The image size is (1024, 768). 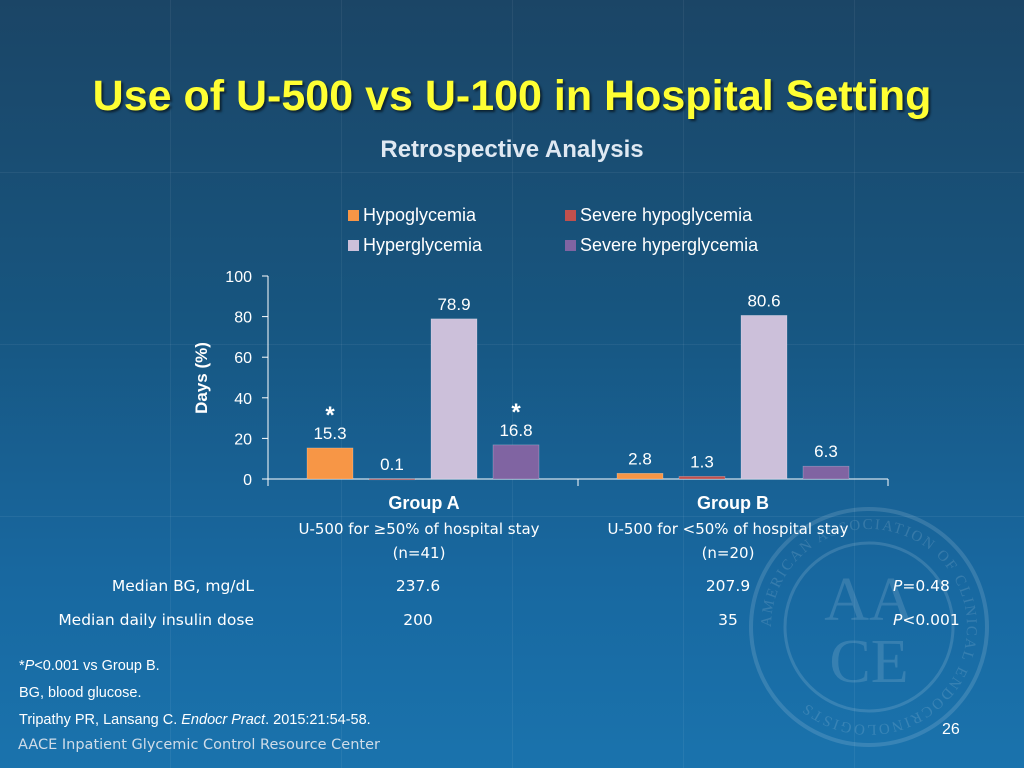 I want to click on bar-severe-hypoglycemia-group-a, so click(x=392, y=479).